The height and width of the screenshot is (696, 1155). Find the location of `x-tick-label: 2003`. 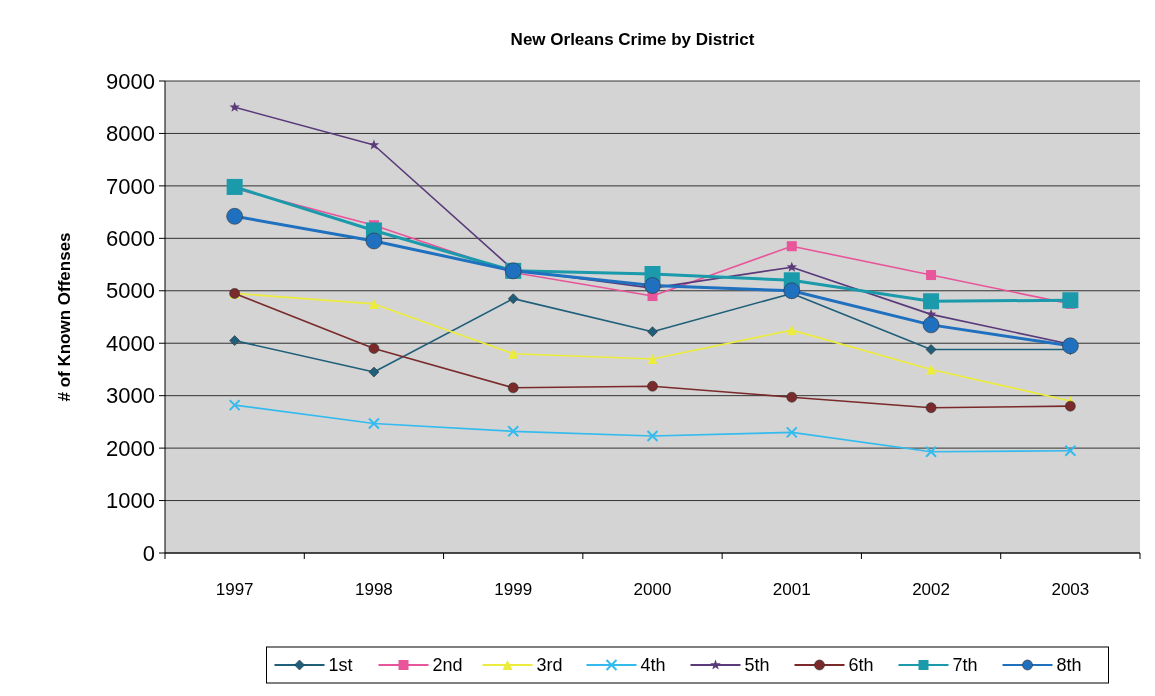

x-tick-label: 2003 is located at coordinates (1070, 589).